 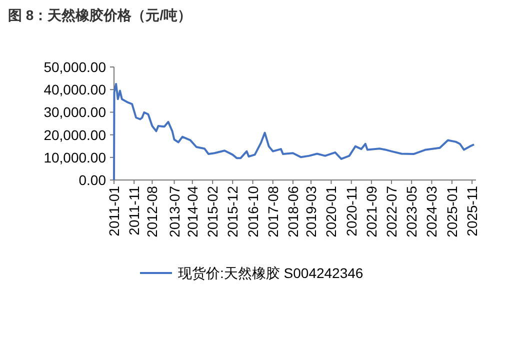 What do you see at coordinates (100, 15) in the screenshot?
I see `chart-title: 图 8：天然橡胶价格（元/吨）` at bounding box center [100, 15].